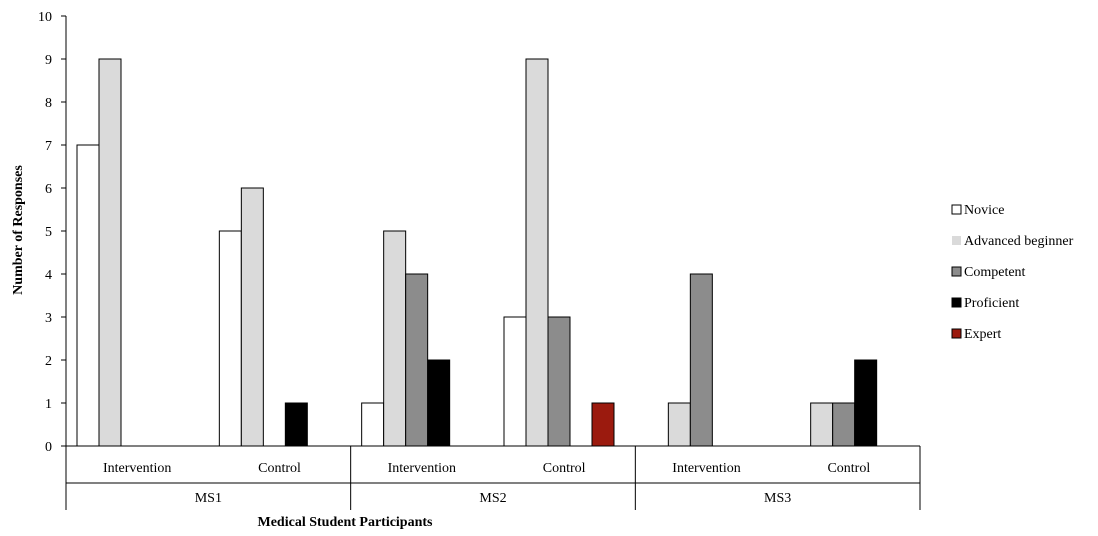  I want to click on y-tick-label: 10, so click(45, 17).